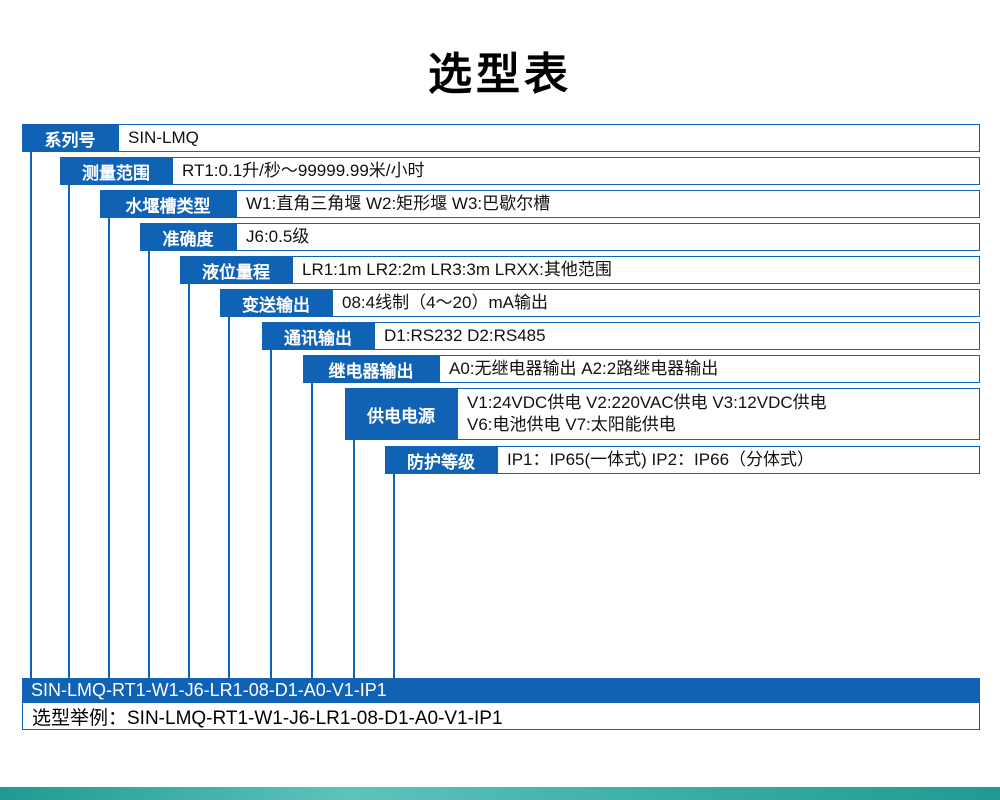  I want to click on row-accuracy: 准确度 J6:0.5级, so click(560, 237).